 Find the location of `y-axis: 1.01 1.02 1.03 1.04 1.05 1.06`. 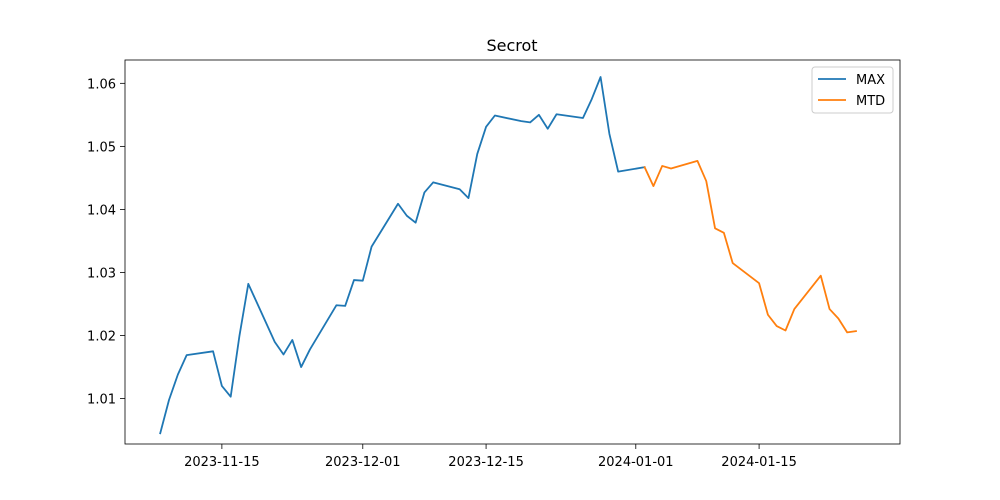

y-axis: 1.01 1.02 1.03 1.04 1.05 1.06 is located at coordinates (106, 242).